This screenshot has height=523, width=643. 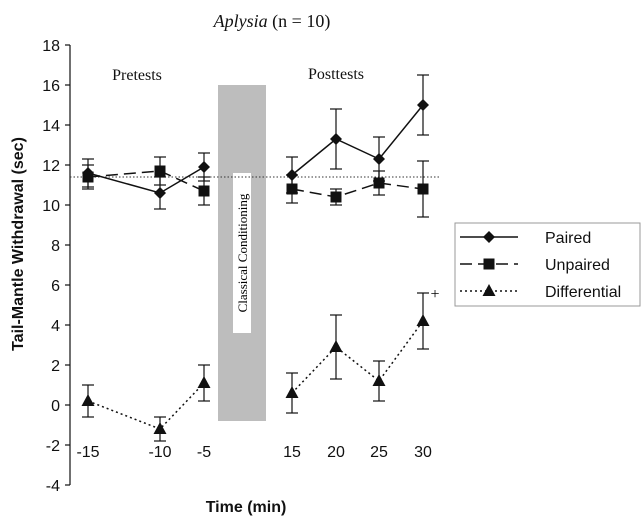 What do you see at coordinates (55, 406) in the screenshot?
I see `y-tick-label: 0` at bounding box center [55, 406].